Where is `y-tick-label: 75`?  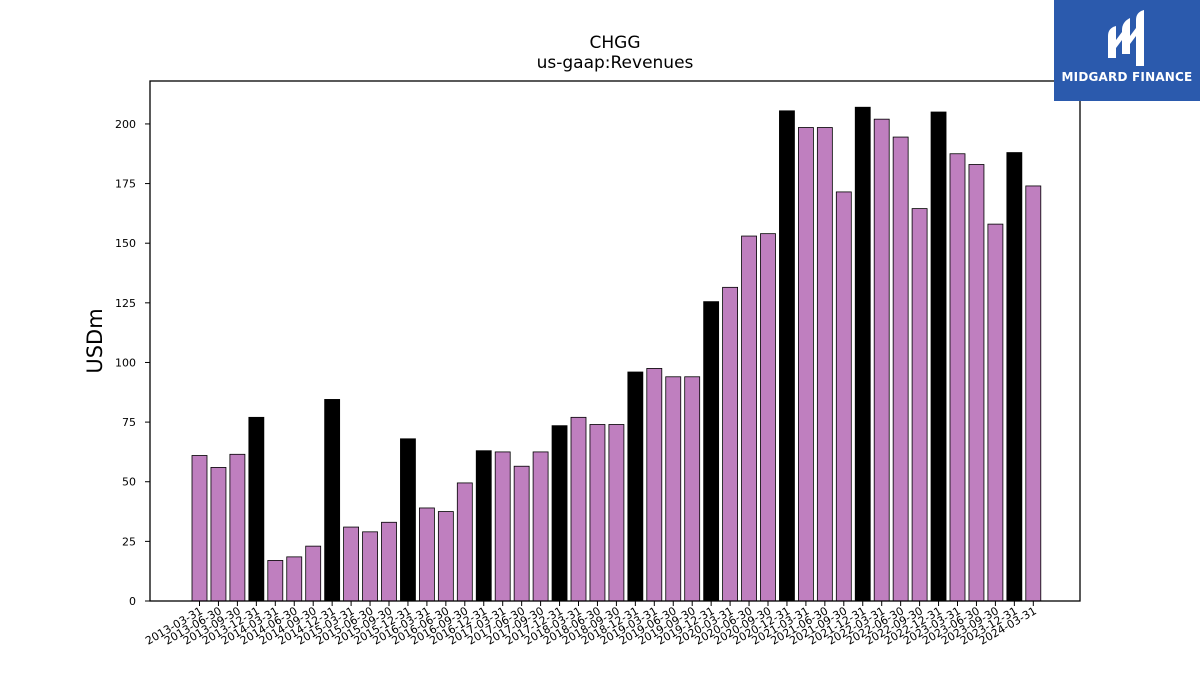 y-tick-label: 75 is located at coordinates (129, 422).